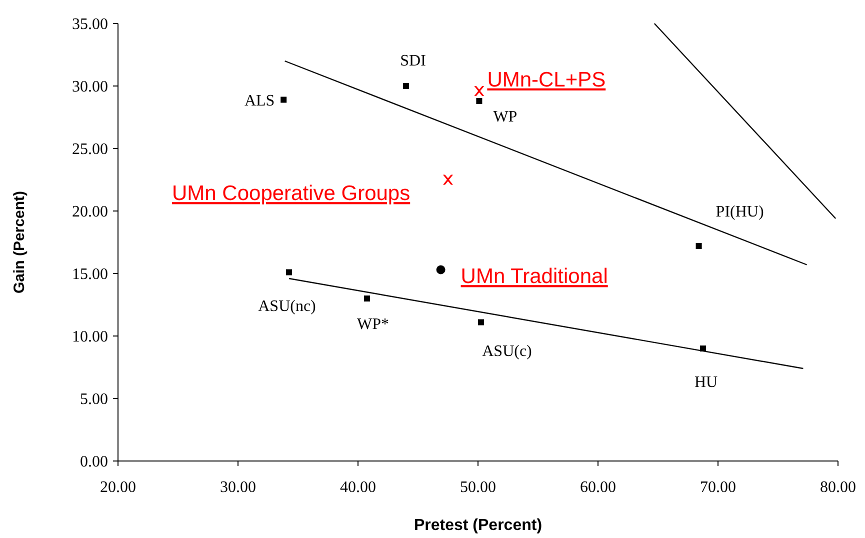  What do you see at coordinates (718, 487) in the screenshot?
I see `x-tick-label: 70.00` at bounding box center [718, 487].